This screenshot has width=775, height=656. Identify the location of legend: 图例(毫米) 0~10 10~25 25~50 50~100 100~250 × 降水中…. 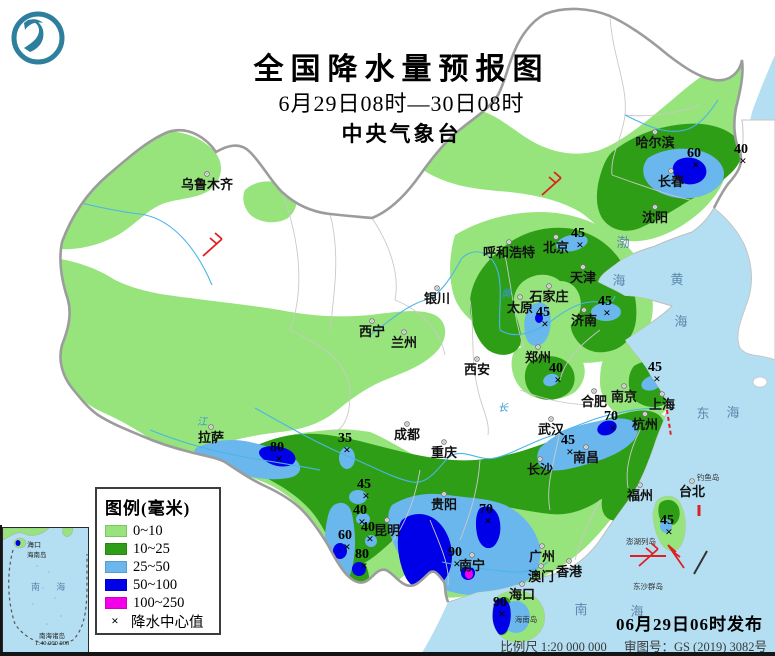
(158, 561).